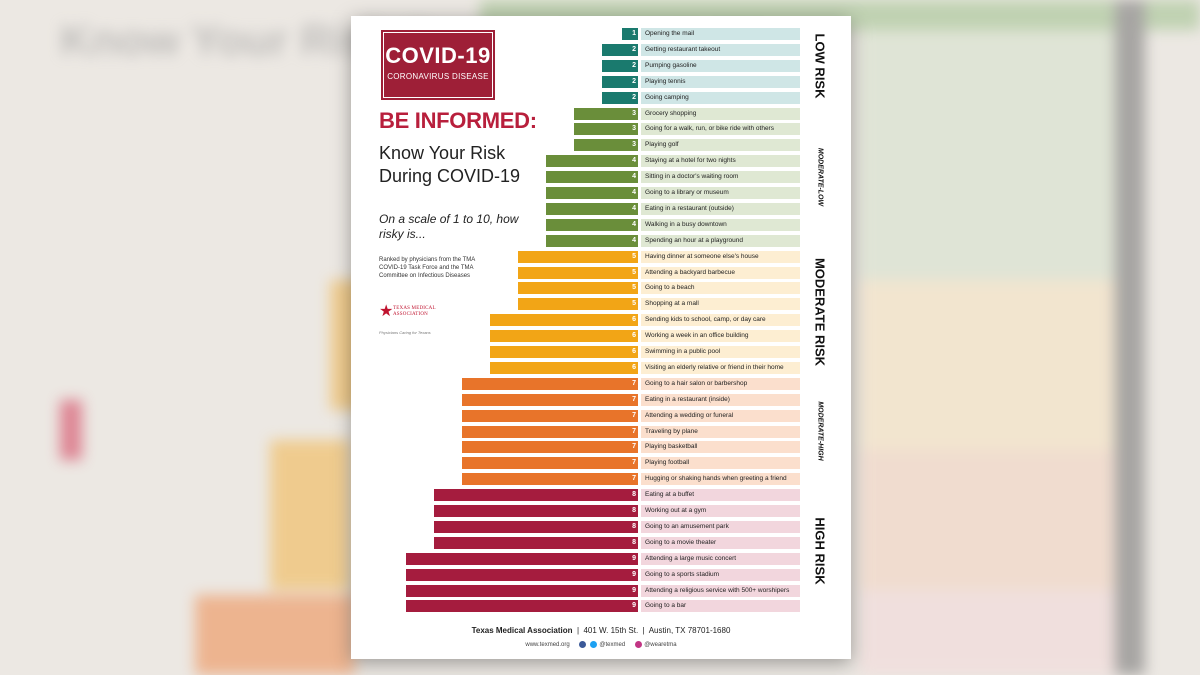  I want to click on chart-row: 4 Eating in a restaurant (outside), so click(601, 208).